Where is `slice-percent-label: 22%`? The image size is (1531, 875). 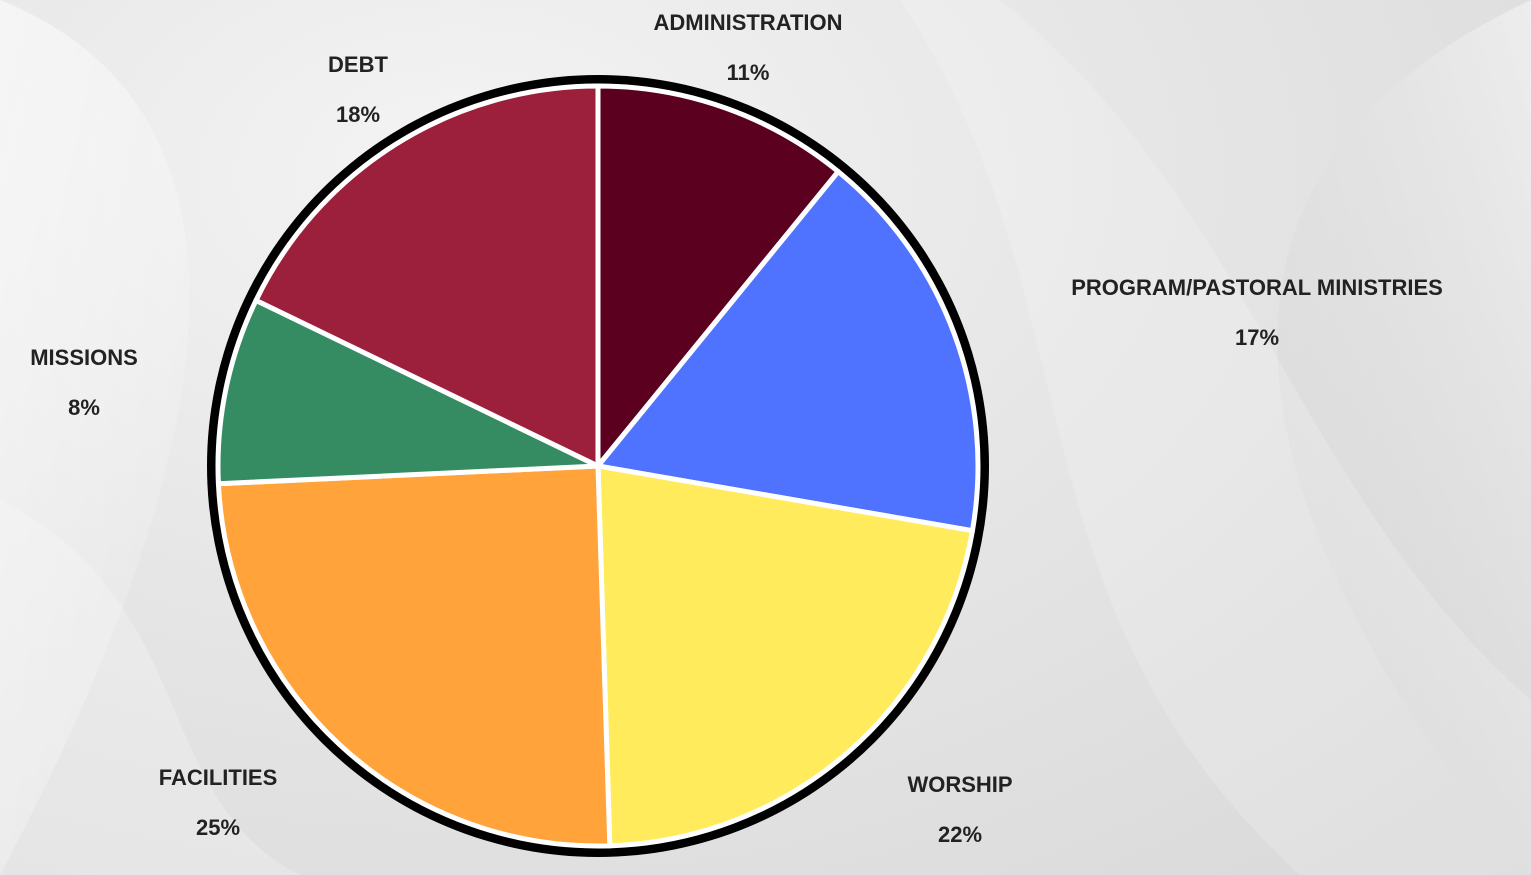
slice-percent-label: 22% is located at coordinates (960, 834).